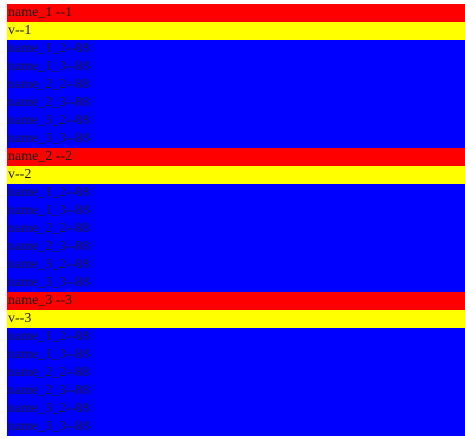  I want to click on group-title: name_3 --3, so click(236, 301).